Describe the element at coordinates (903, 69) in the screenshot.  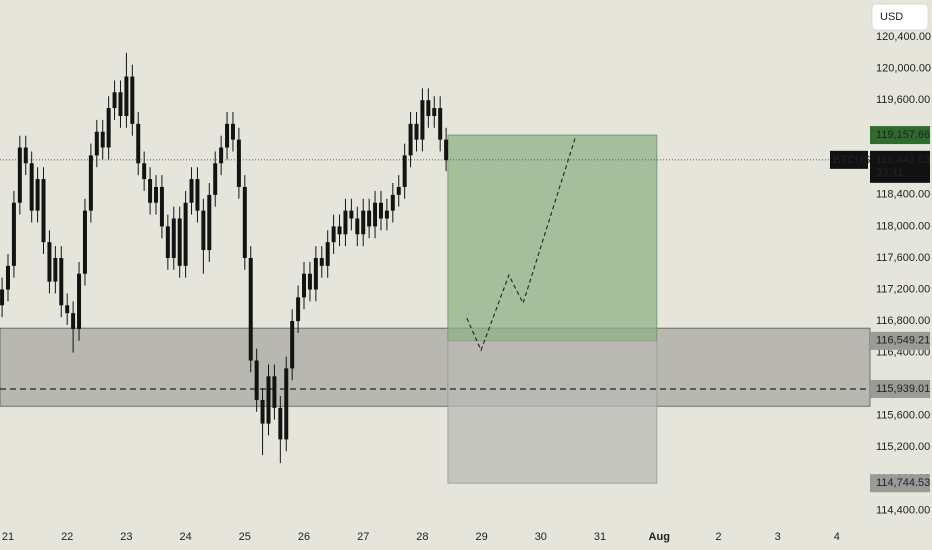
I see `y-tick-label: 120,000.00` at that location.